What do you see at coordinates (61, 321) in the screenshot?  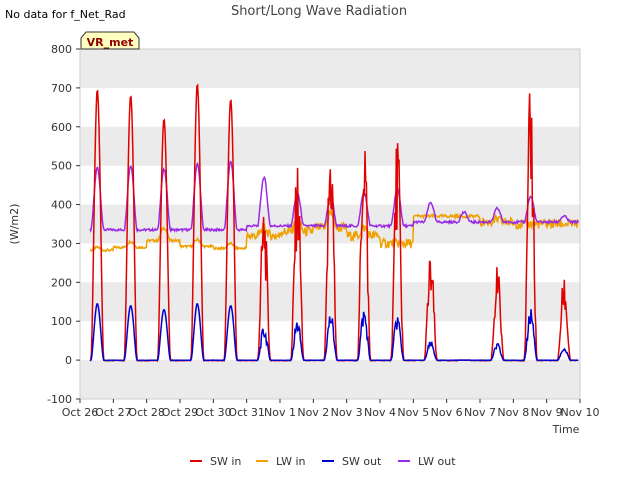 I see `y-tick-label: 100` at bounding box center [61, 321].